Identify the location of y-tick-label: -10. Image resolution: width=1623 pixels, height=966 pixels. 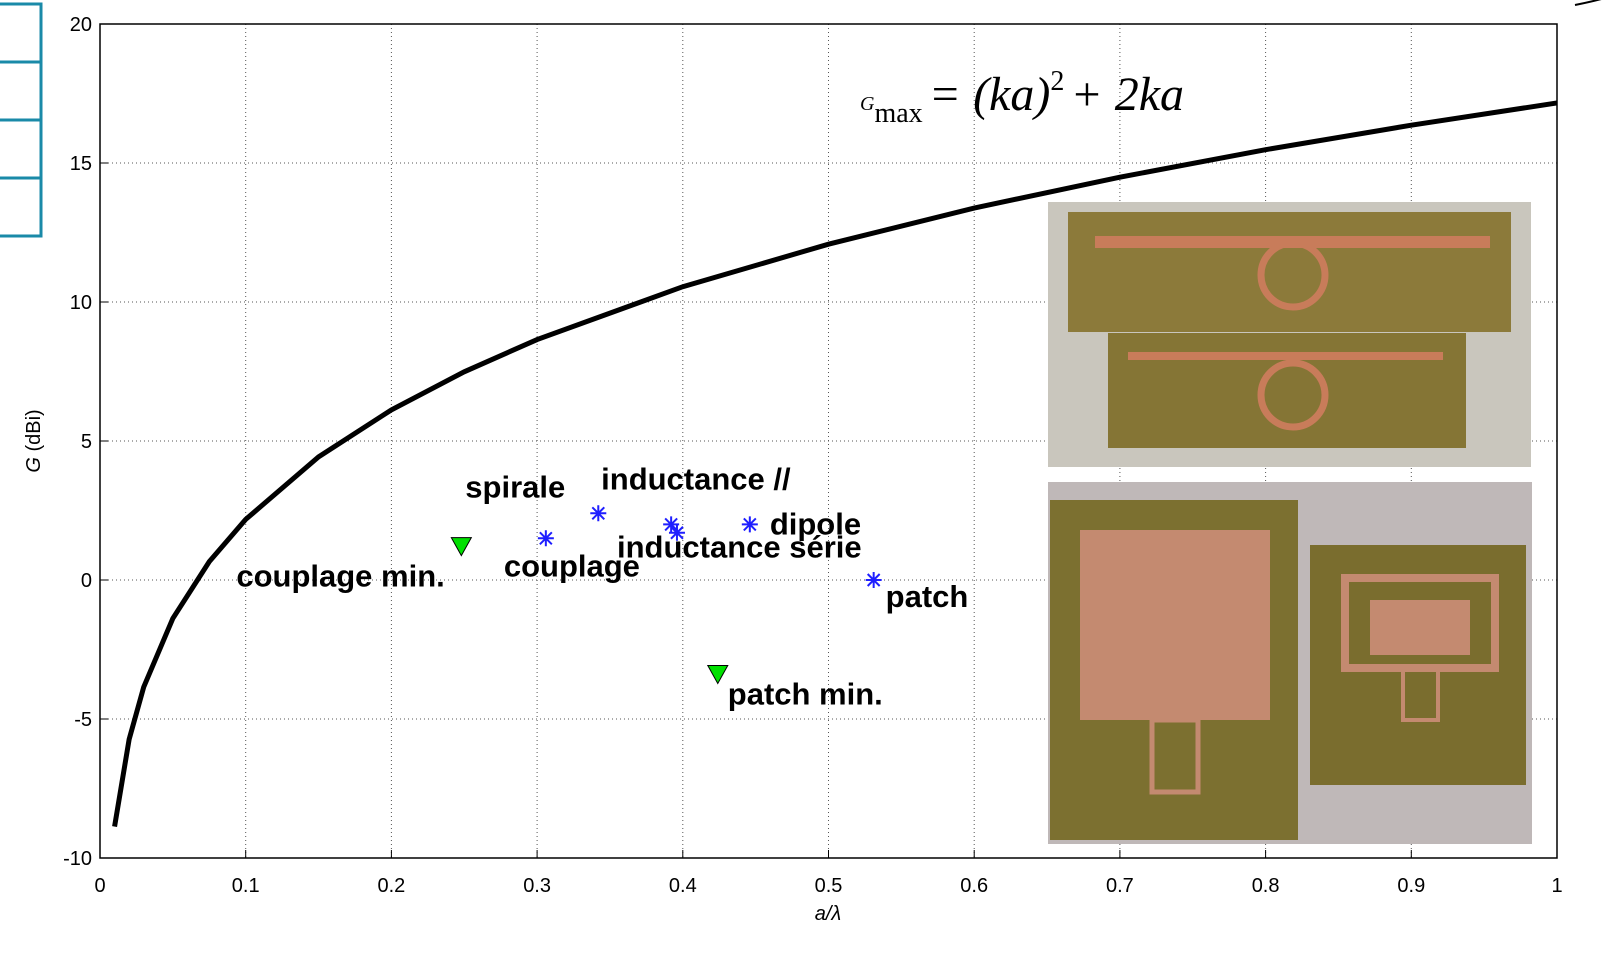
(77, 859).